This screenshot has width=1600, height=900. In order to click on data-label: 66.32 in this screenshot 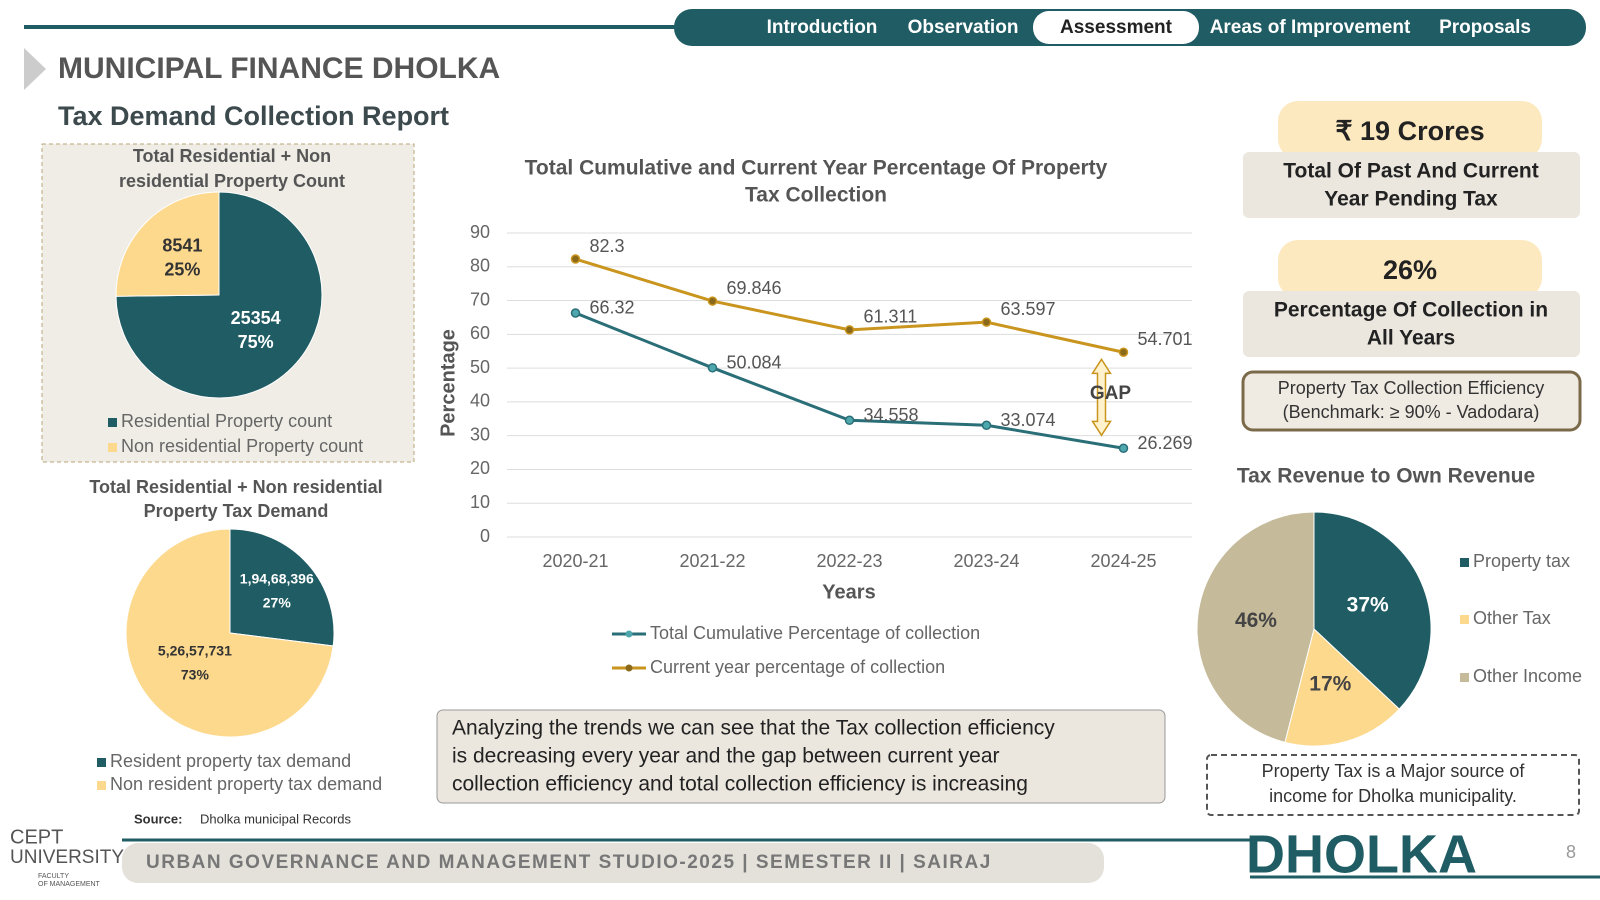, I will do `click(612, 308)`.